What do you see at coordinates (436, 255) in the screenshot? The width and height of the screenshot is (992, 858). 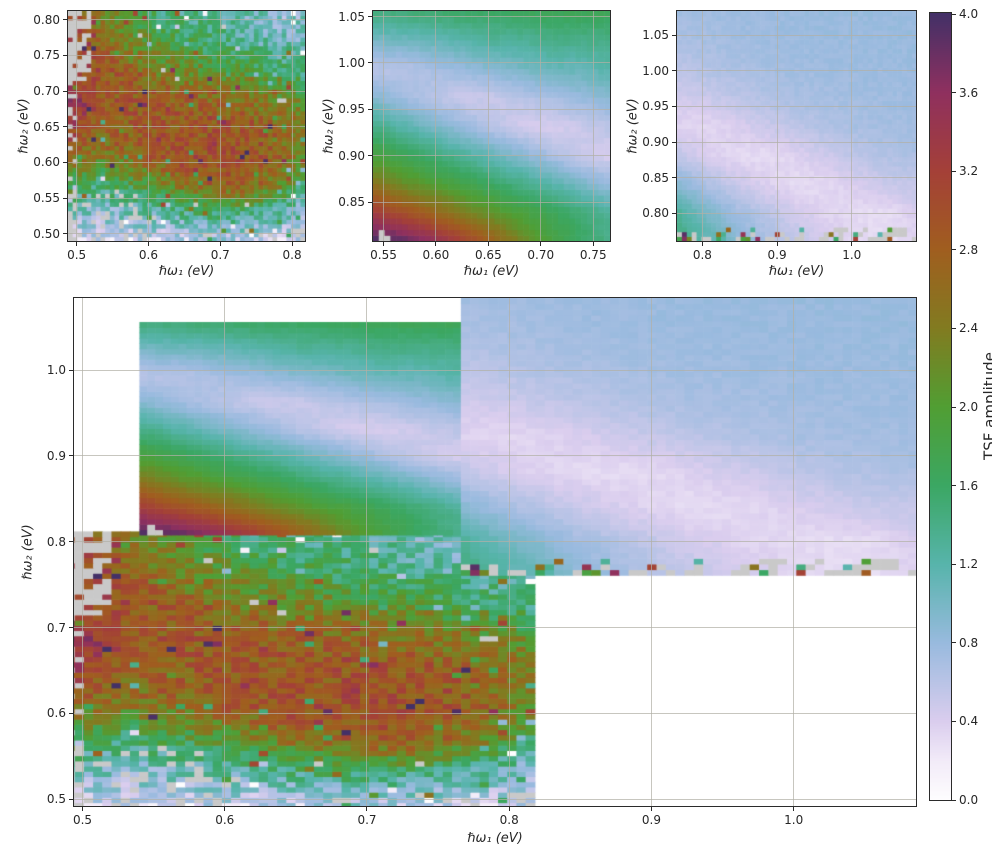 I see `x-tick-label: 0.60` at bounding box center [436, 255].